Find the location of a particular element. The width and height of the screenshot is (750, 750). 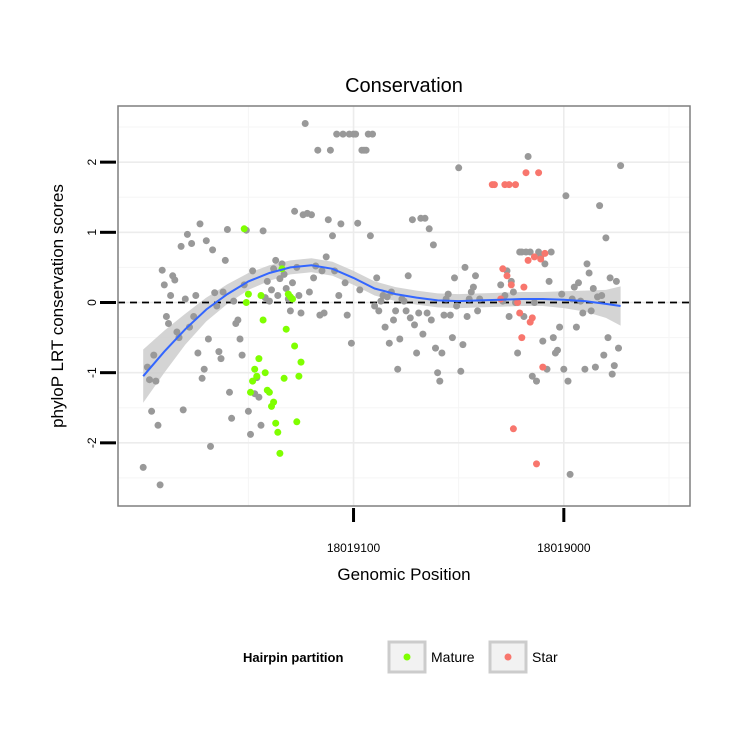

legend-dot-star is located at coordinates (508, 657).